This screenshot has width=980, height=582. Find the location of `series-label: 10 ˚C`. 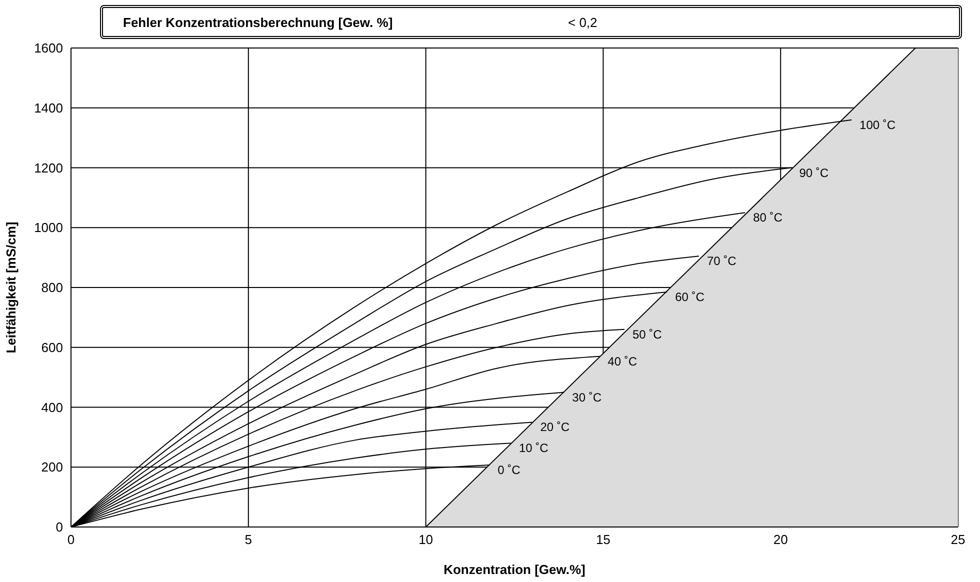

series-label: 10 ˚C is located at coordinates (533, 448).